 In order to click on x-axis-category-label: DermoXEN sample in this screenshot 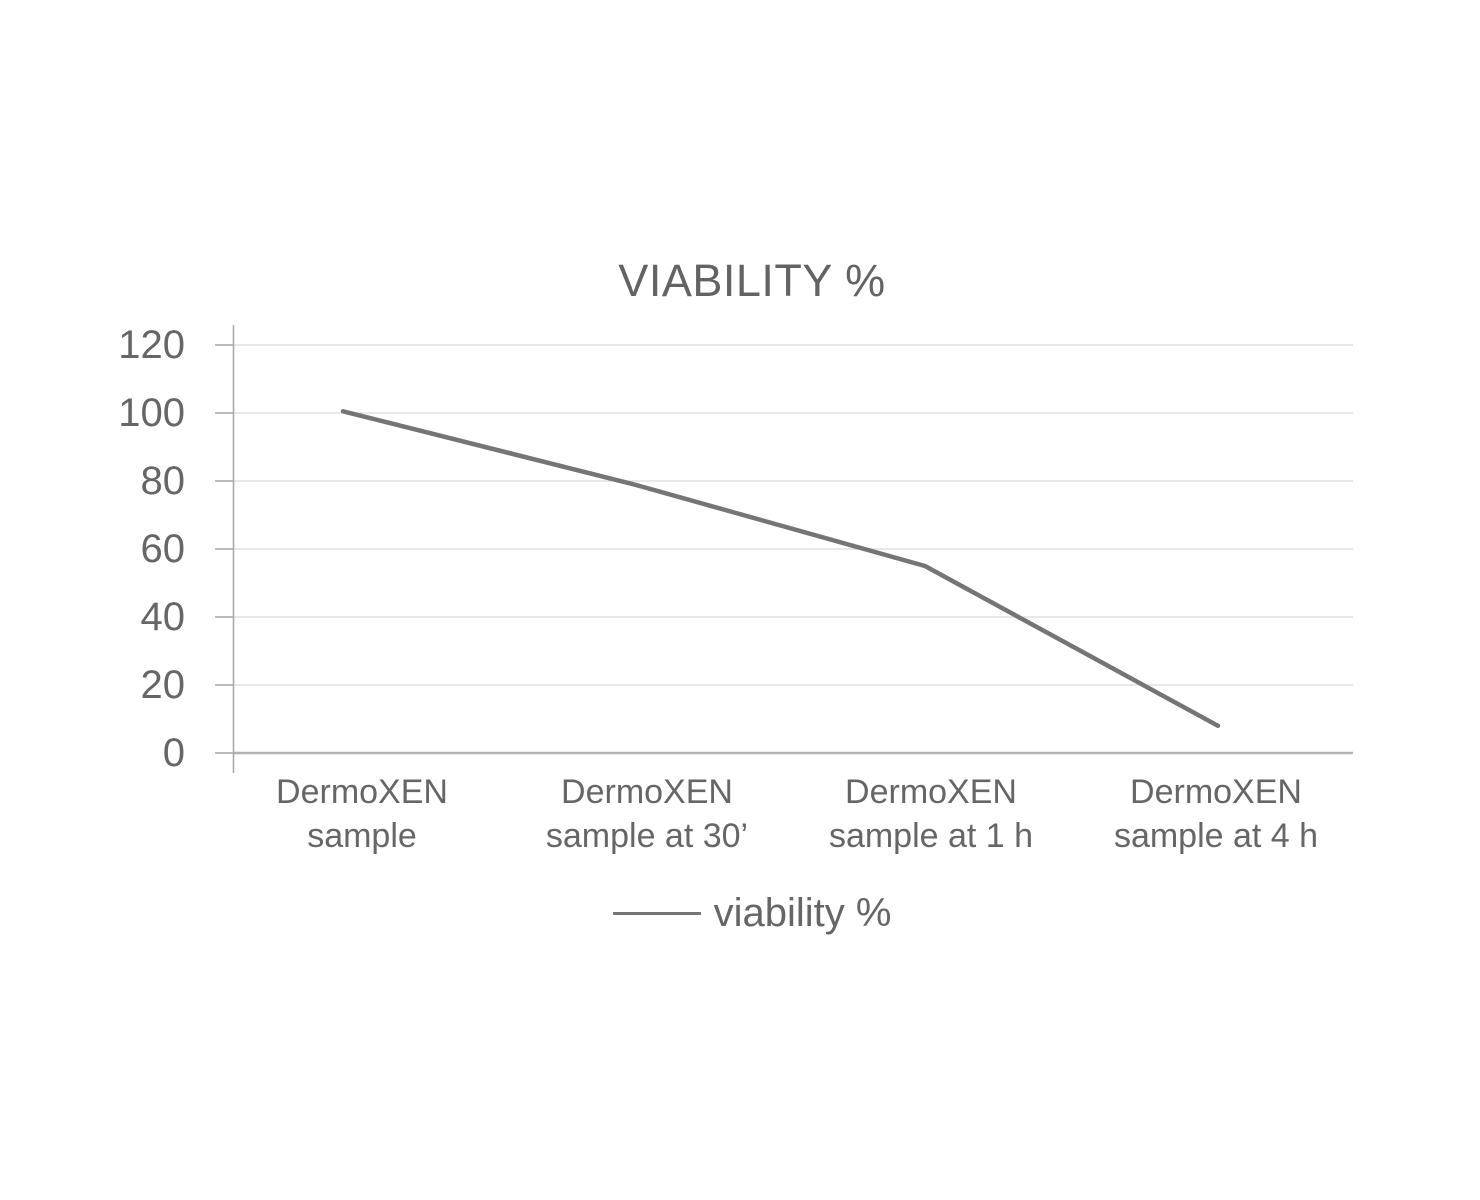, I will do `click(362, 814)`.